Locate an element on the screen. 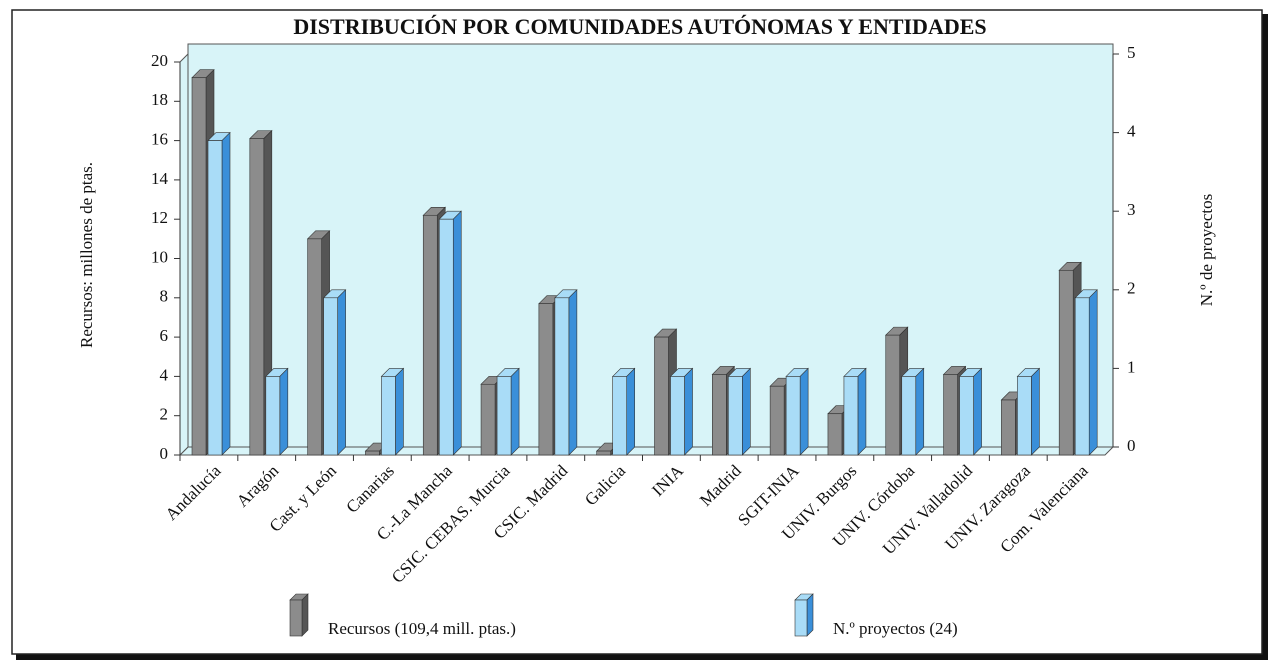 This screenshot has height=666, width=1274. y-tick-label: 2 is located at coordinates (164, 414).